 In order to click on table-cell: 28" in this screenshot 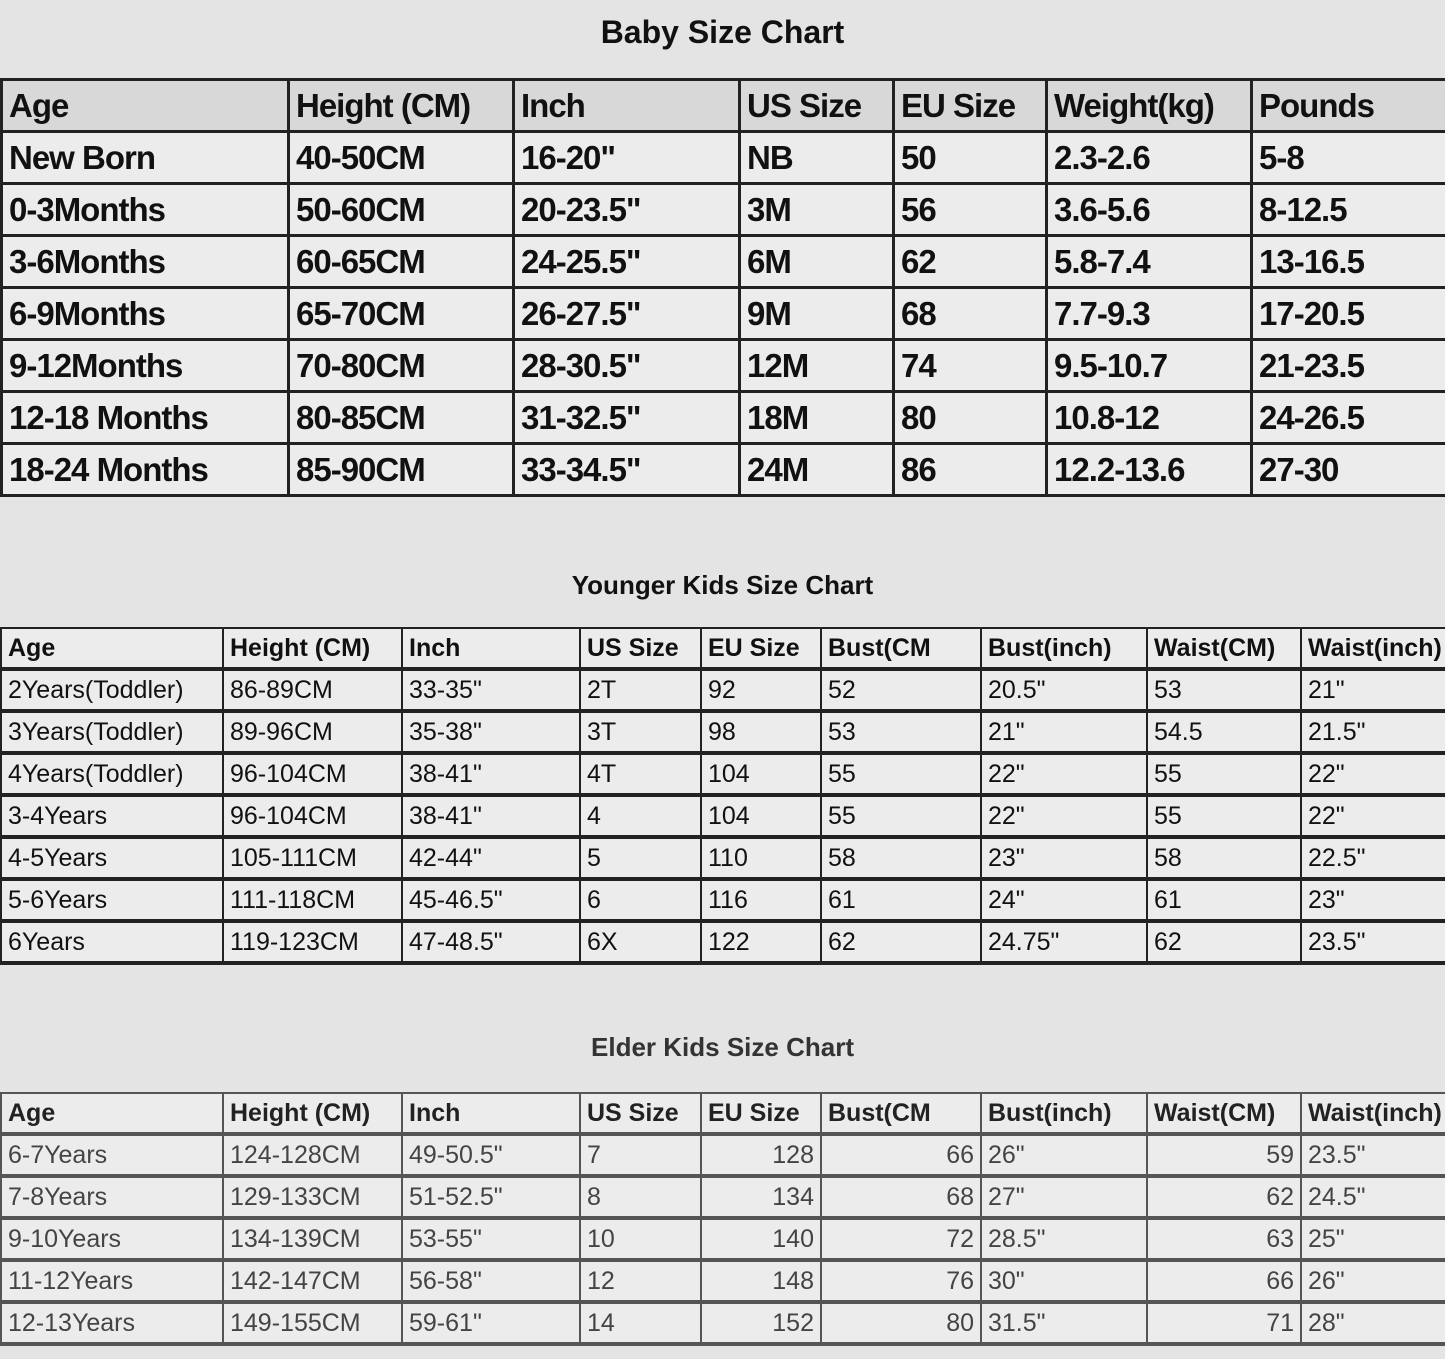, I will do `click(1372, 1323)`.